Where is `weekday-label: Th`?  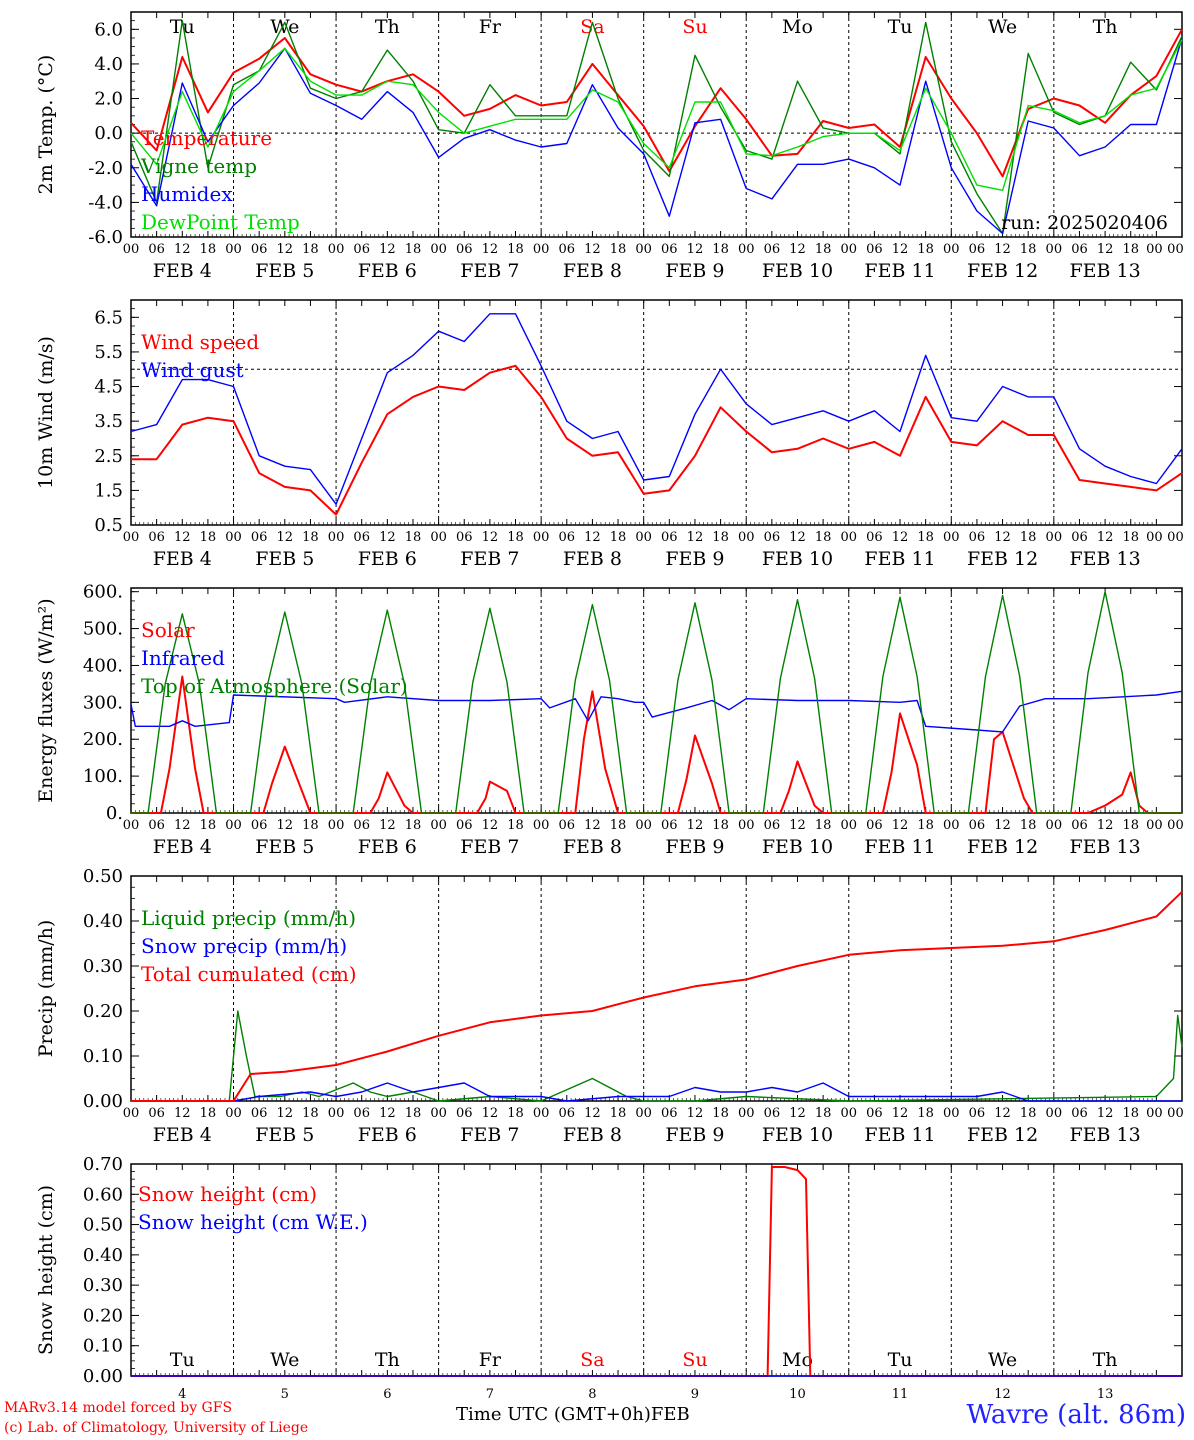 weekday-label: Th is located at coordinates (387, 27).